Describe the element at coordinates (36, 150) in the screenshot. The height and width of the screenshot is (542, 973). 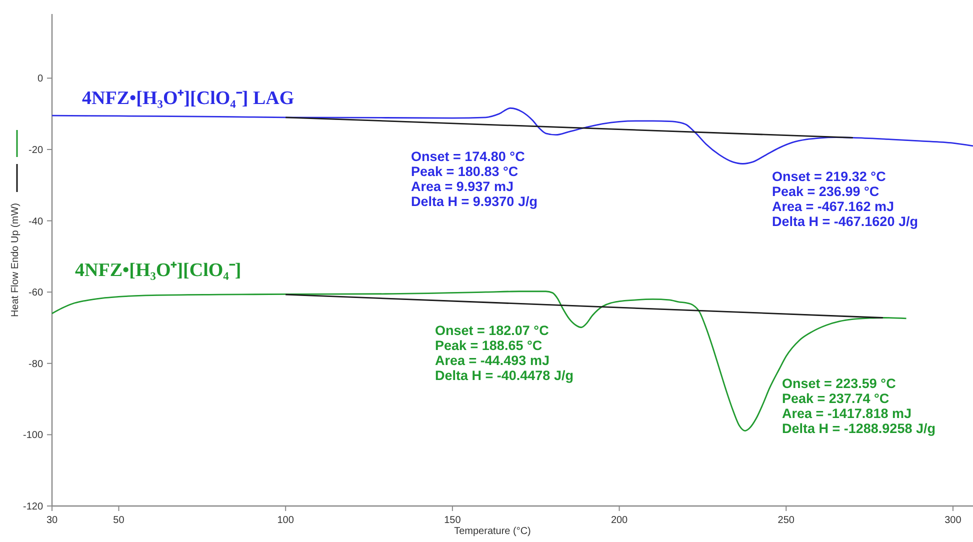
I see `y-tick-label: -20` at that location.